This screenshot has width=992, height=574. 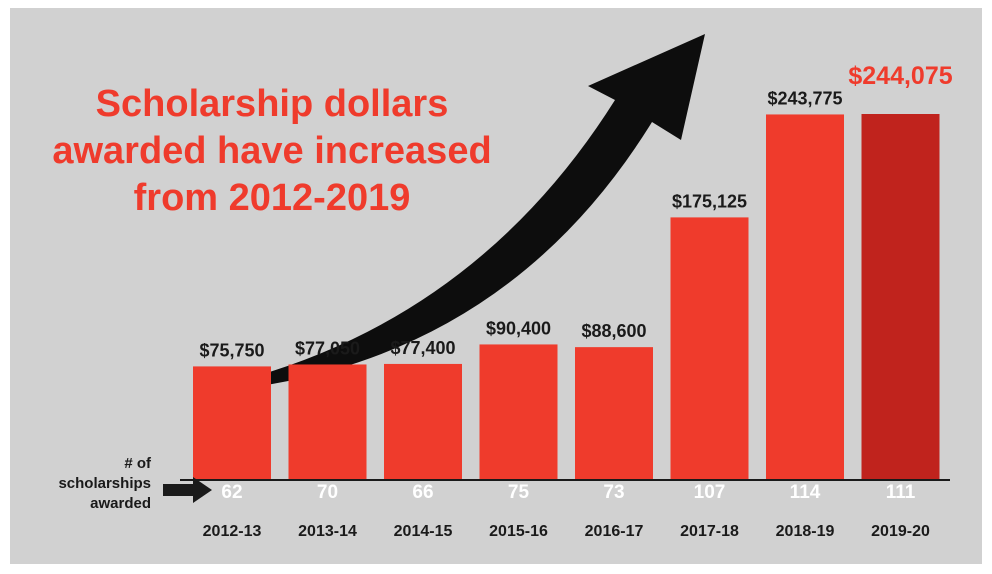 What do you see at coordinates (518, 531) in the screenshot?
I see `category-label-2015-16: 2015-16` at bounding box center [518, 531].